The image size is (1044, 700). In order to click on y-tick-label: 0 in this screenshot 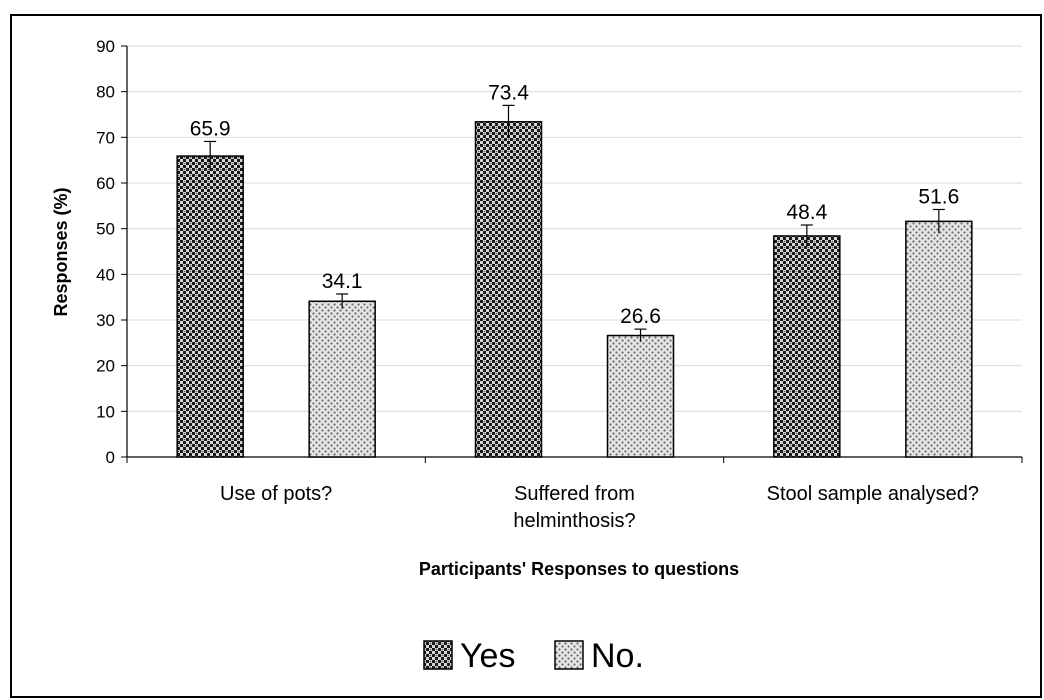, I will do `click(110, 457)`.